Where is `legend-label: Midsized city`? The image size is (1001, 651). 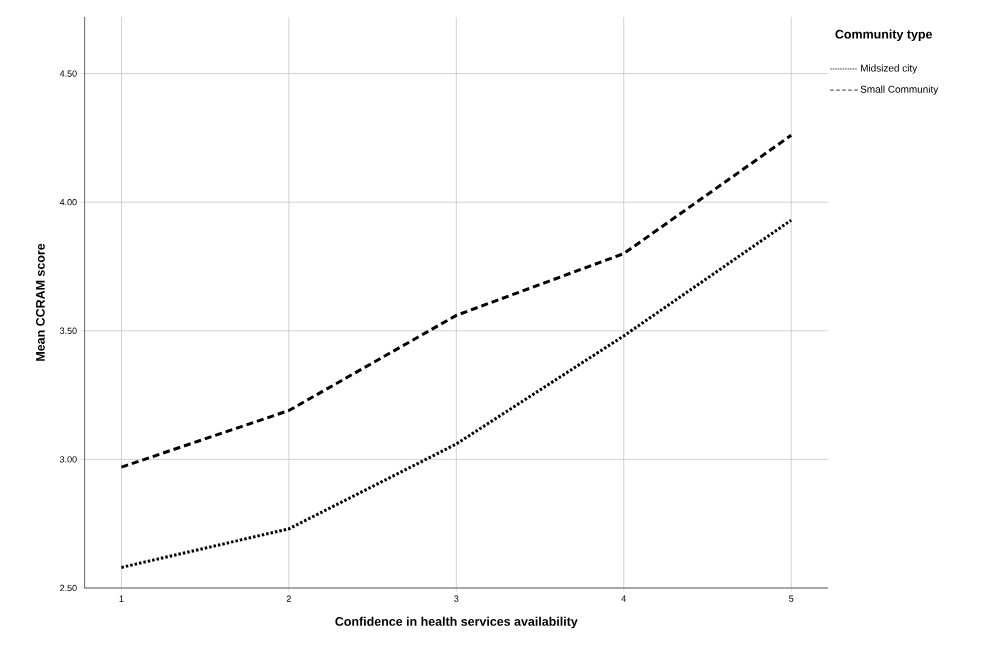 legend-label: Midsized city is located at coordinates (889, 69).